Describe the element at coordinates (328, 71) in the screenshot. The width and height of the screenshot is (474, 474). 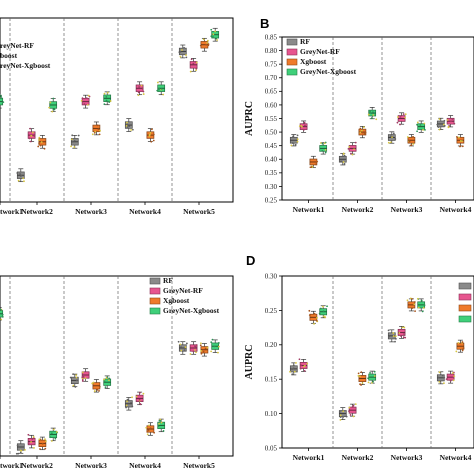
I see `legend-label: GreyNet-Xgboost` at that location.